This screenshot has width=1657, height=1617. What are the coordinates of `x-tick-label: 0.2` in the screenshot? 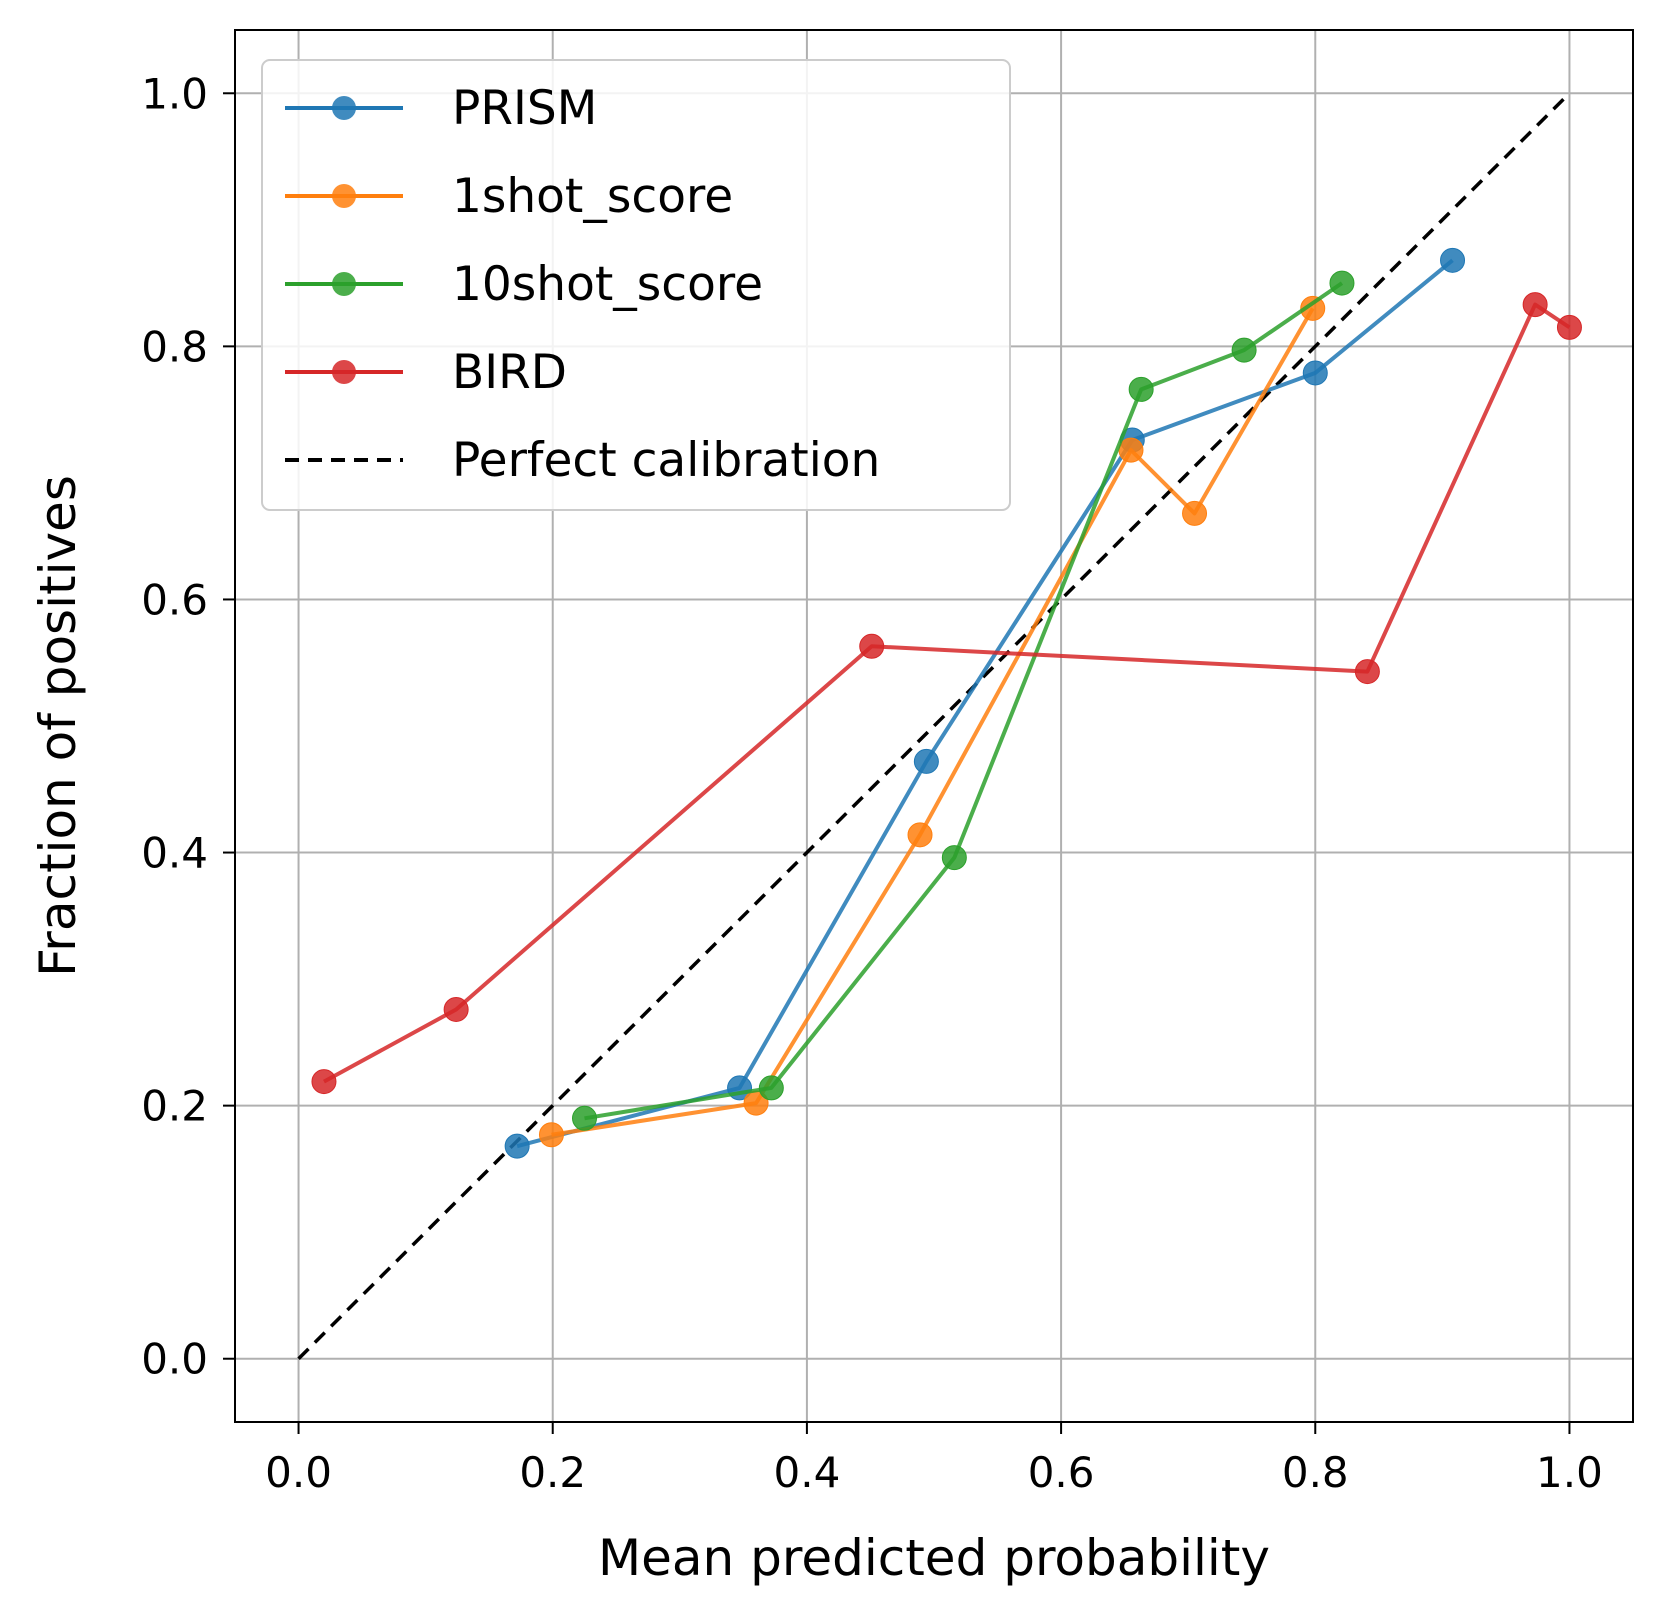 It's located at (552, 1472).